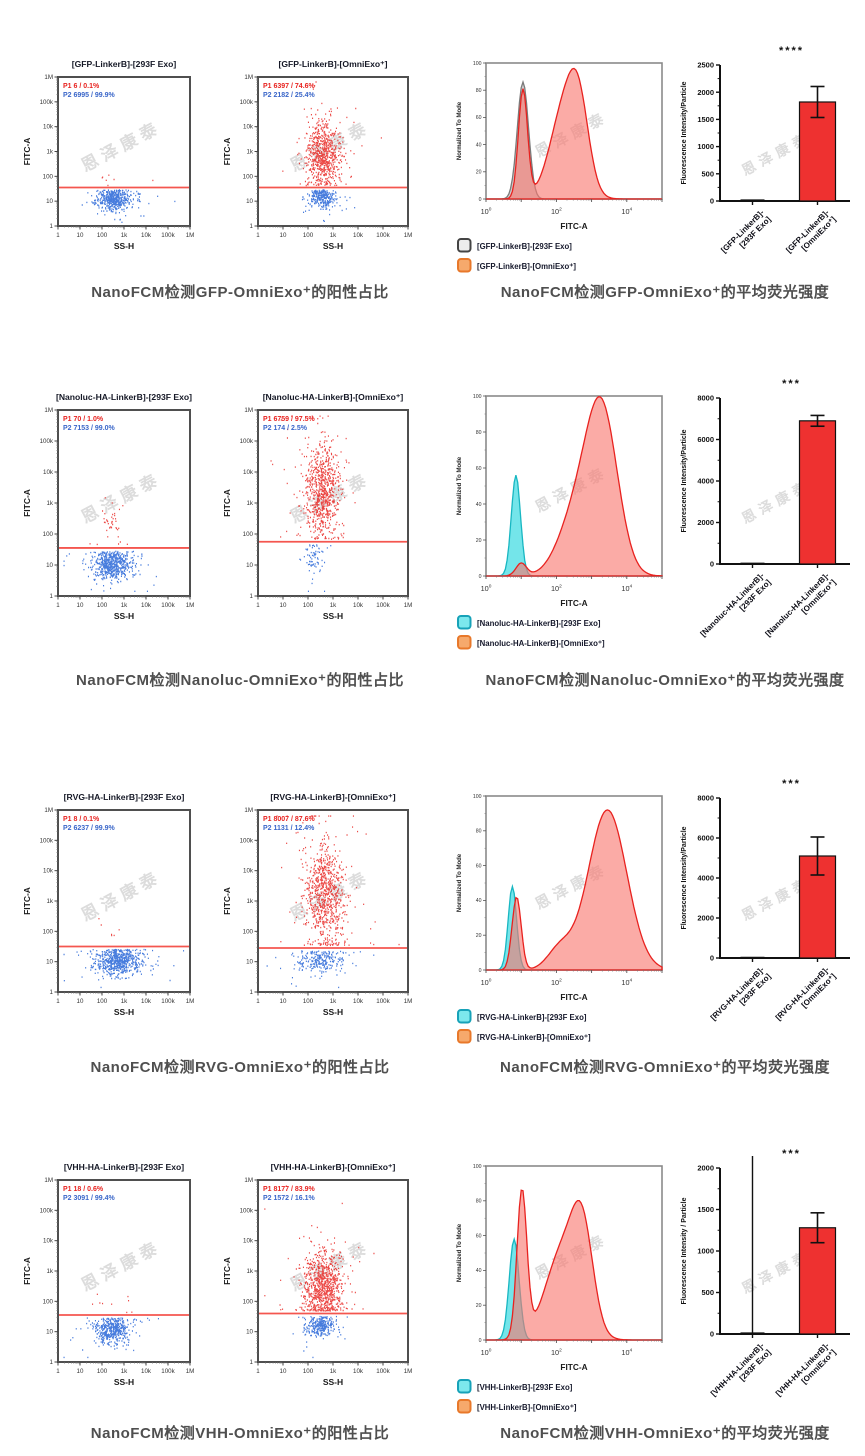 The width and height of the screenshot is (865, 1456). Describe the element at coordinates (665, 1067) in the screenshot. I see `caption-mean-fluorescence: NanoFCM检测RVG-OmniExo⁺的平均荧光强度` at that location.